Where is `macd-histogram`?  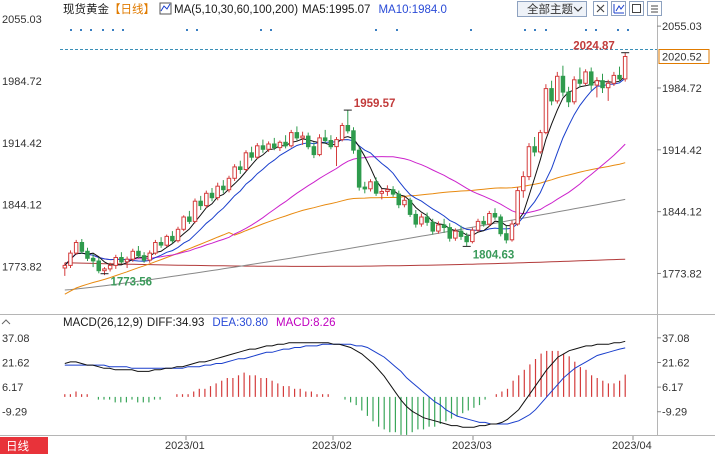 macd-histogram is located at coordinates (345, 392).